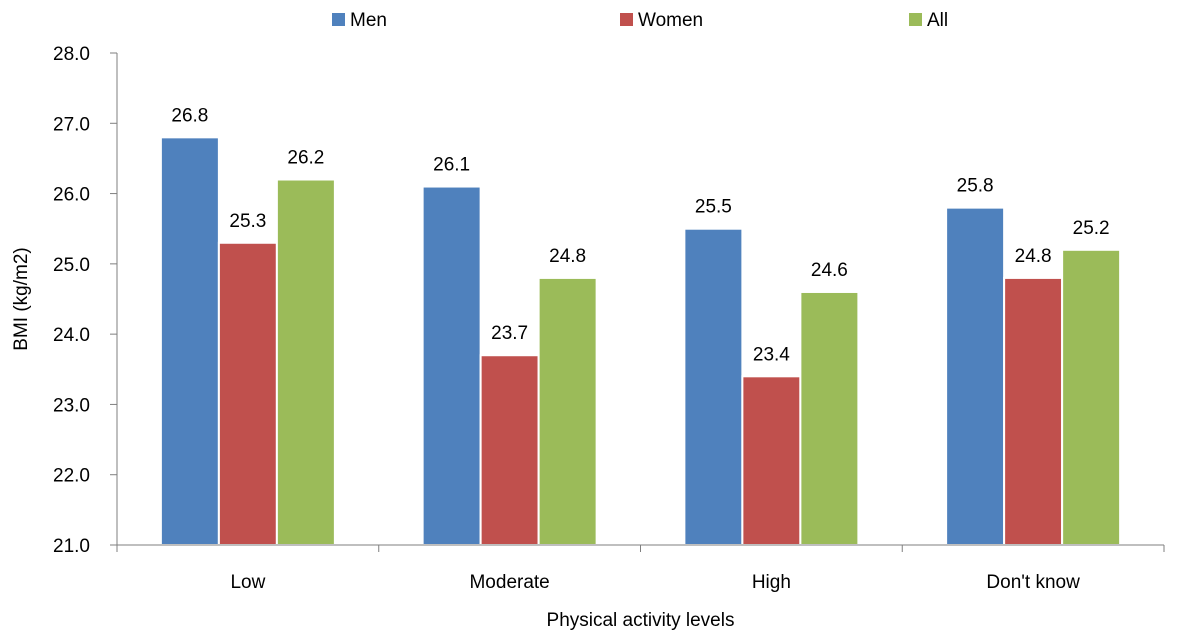 This screenshot has width=1183, height=638. I want to click on data-label-all-1: 24.8, so click(567, 256).